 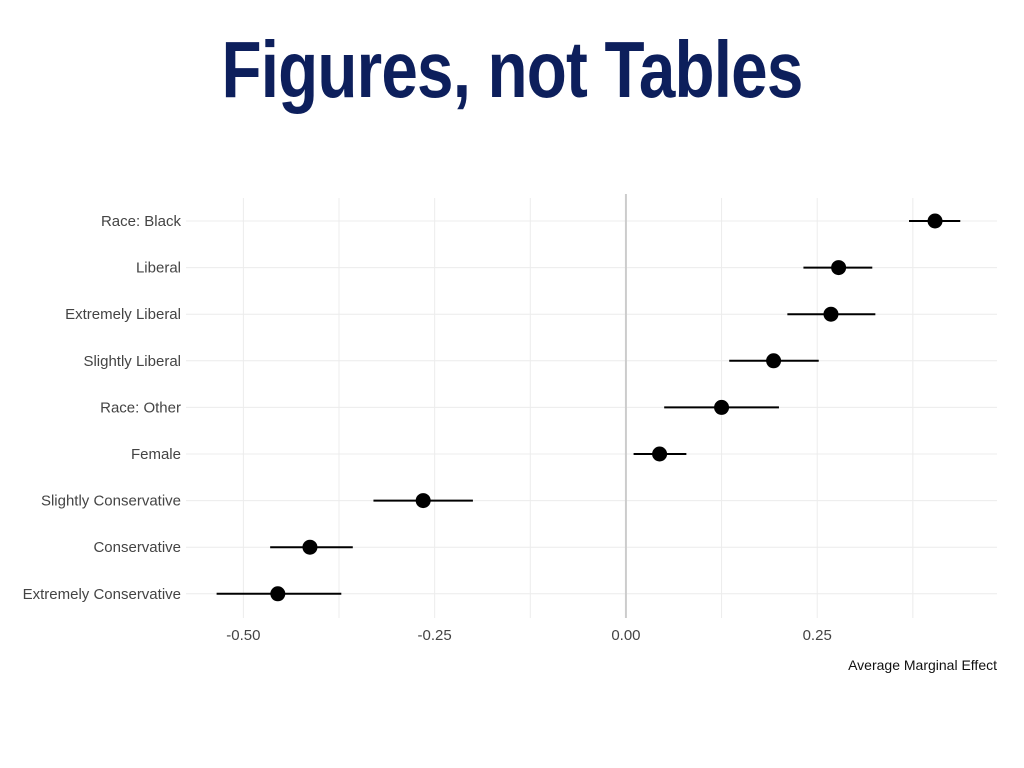 I want to click on y-tick-label: Slightly Liberal, so click(x=132, y=361).